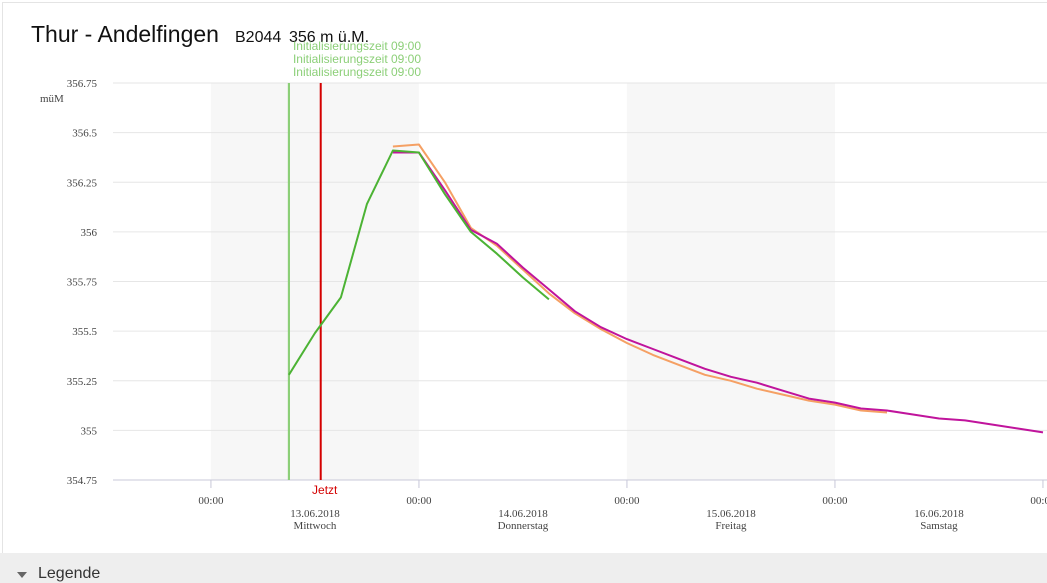 The height and width of the screenshot is (583, 1047). What do you see at coordinates (84, 134) in the screenshot?
I see `y-tick-label: 356.5` at bounding box center [84, 134].